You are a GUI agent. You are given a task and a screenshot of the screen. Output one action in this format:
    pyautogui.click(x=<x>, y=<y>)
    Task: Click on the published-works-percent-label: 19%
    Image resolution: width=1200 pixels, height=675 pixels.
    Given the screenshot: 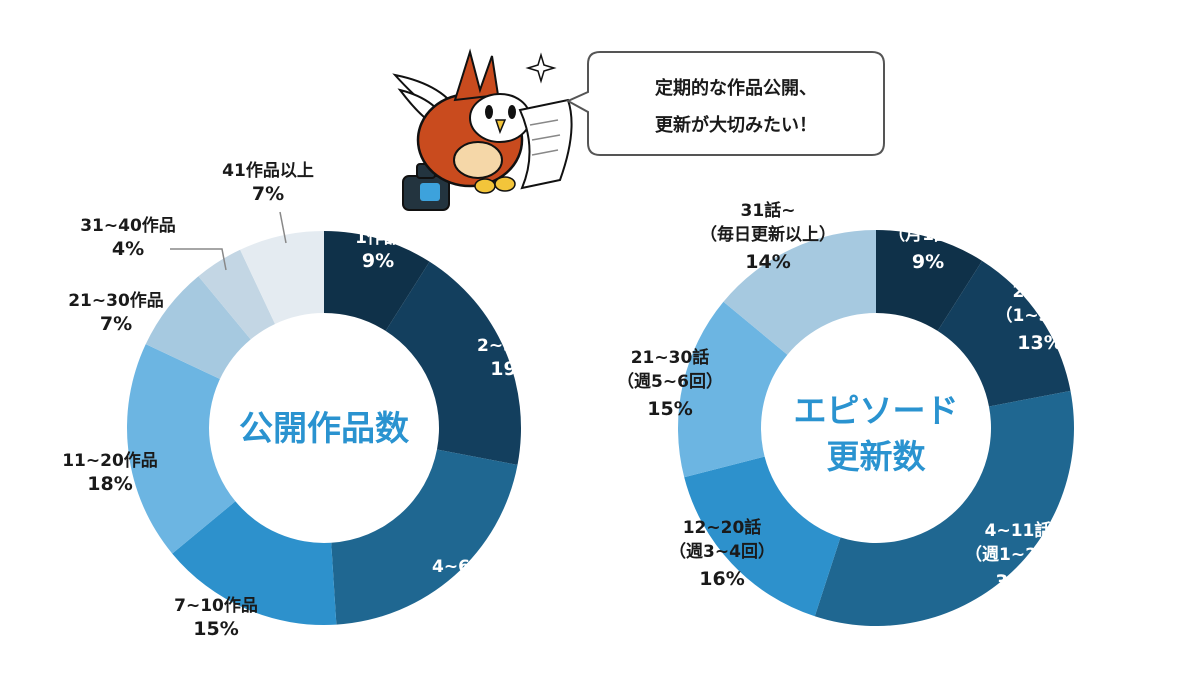 What is the action you would take?
    pyautogui.click(x=512, y=369)
    